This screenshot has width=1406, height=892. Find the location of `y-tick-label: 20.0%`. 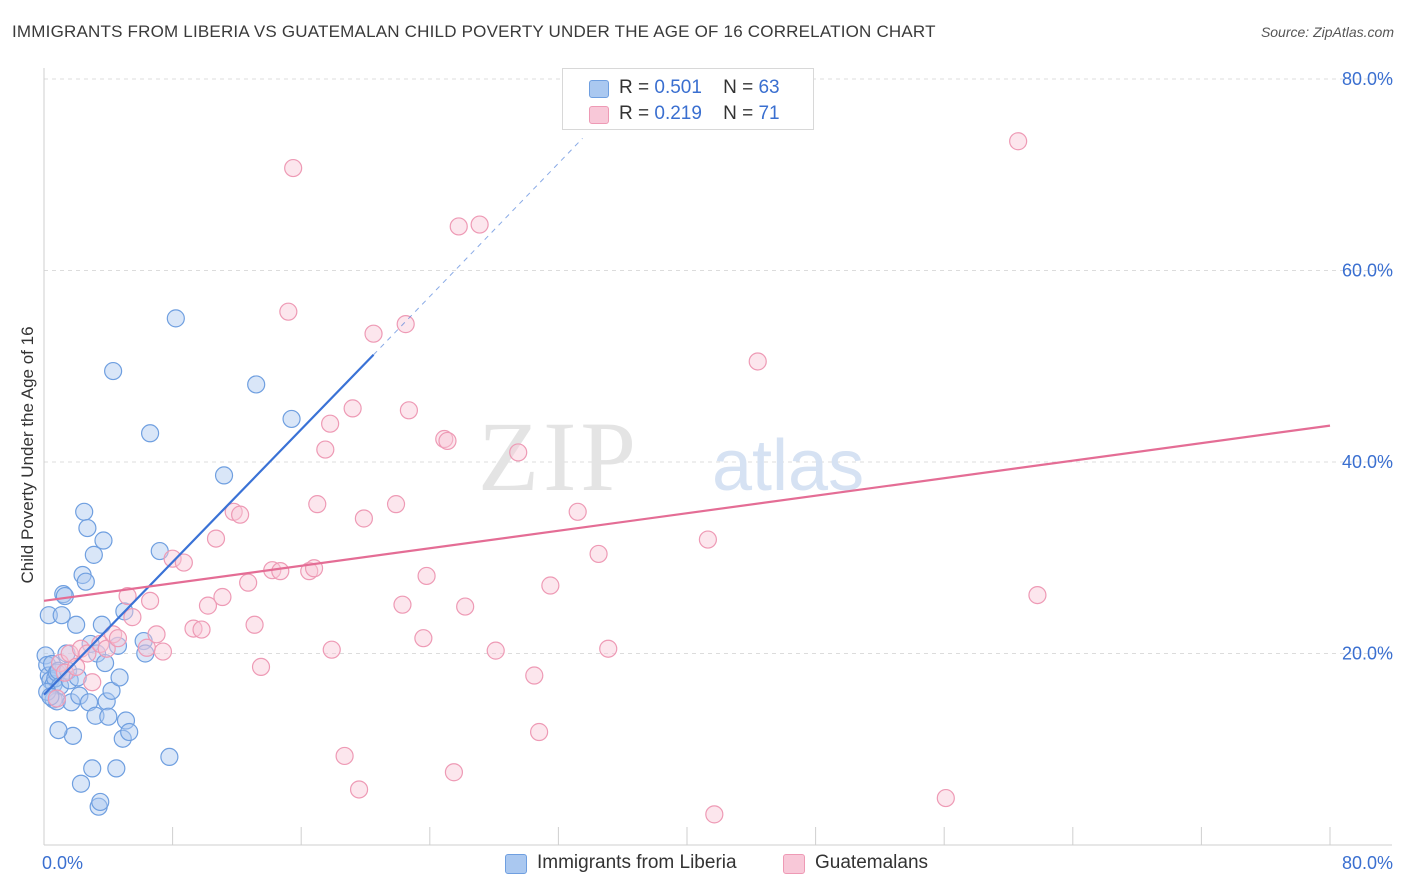

y-tick-label: 20.0% is located at coordinates (1367, 654).